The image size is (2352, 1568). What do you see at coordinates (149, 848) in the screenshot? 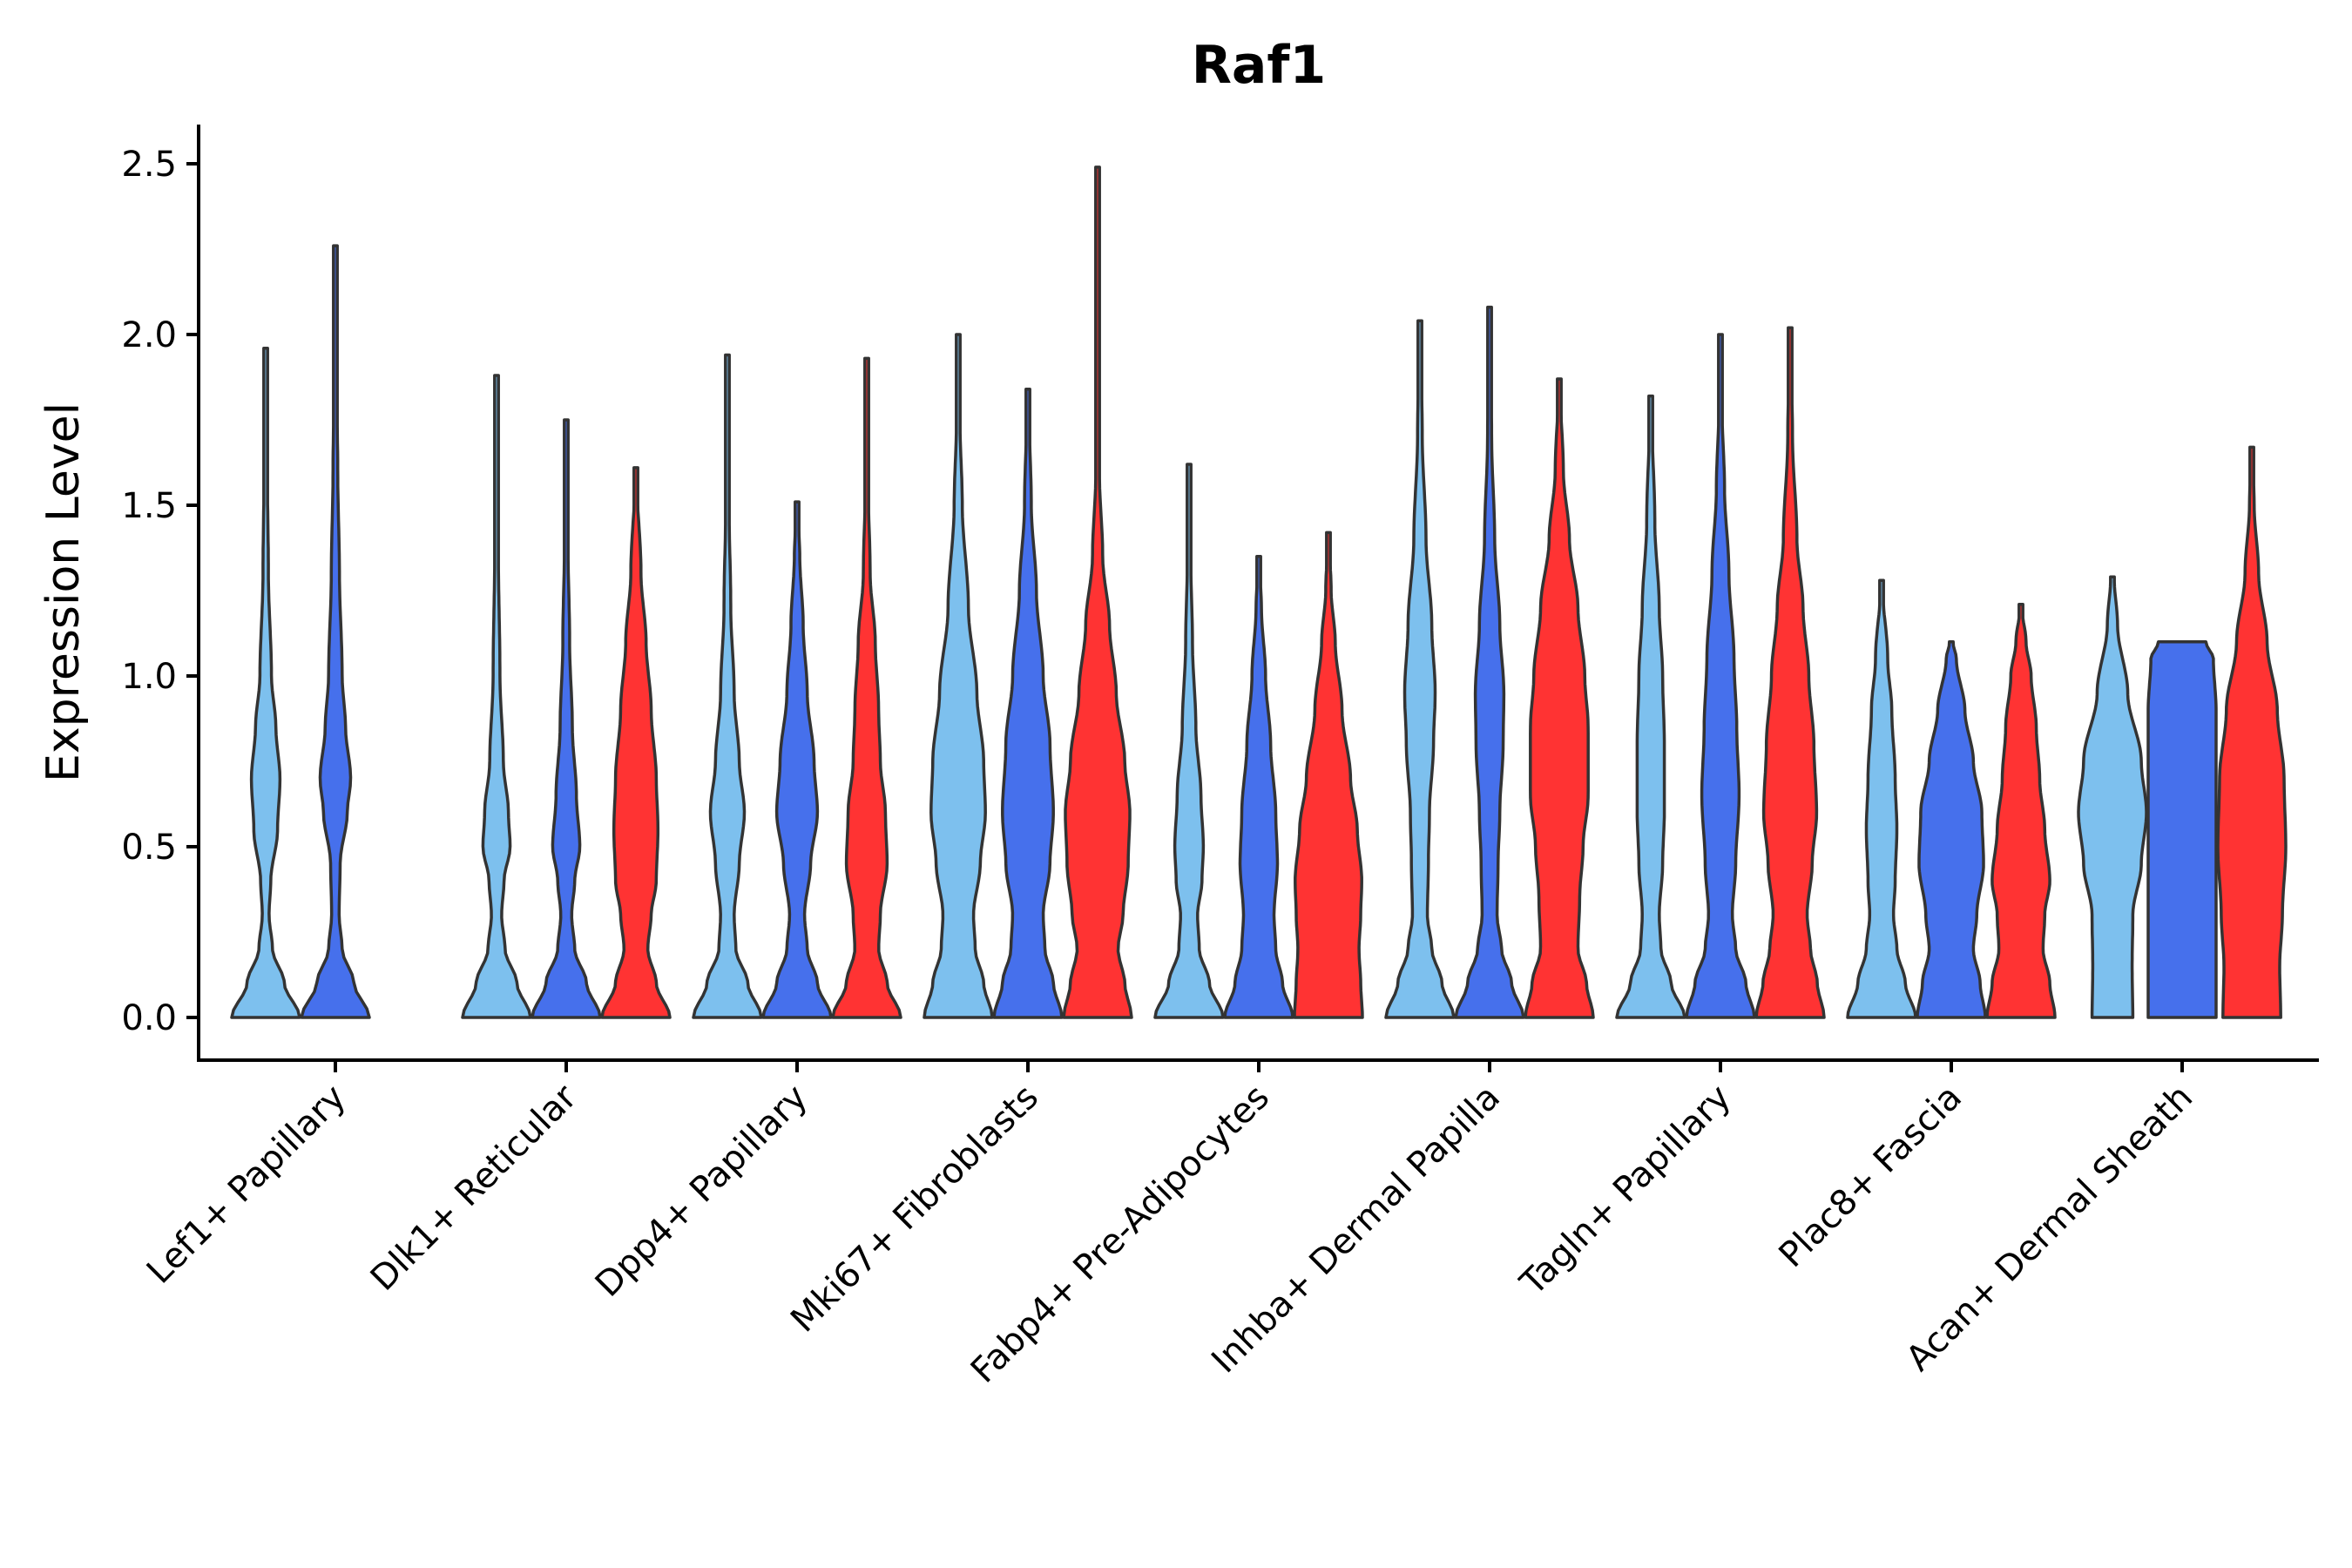
I see `y-tick-label: 0.5` at bounding box center [149, 848].